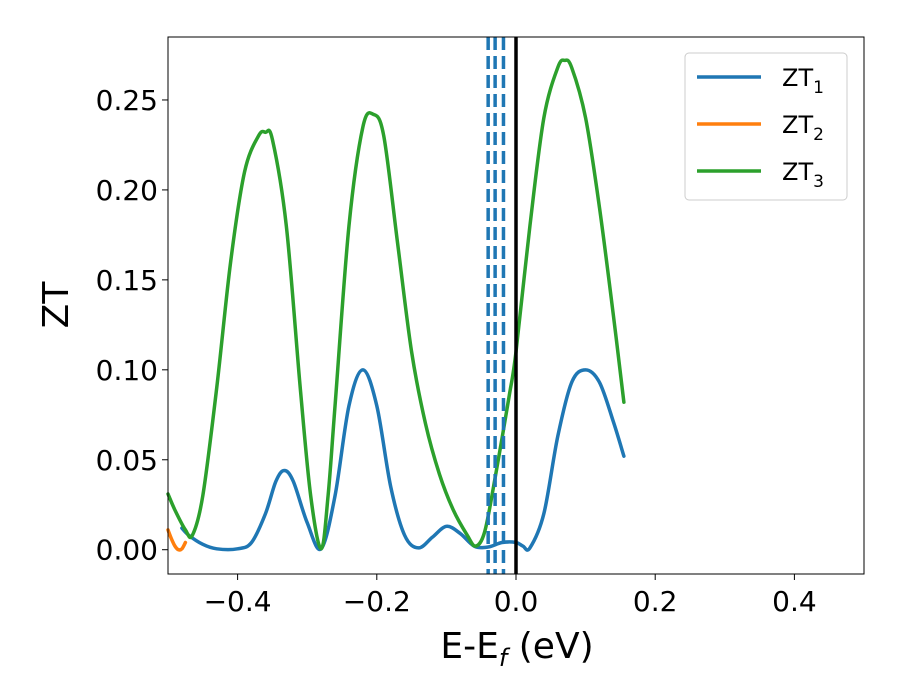 The width and height of the screenshot is (900, 700). I want to click on x-tick-label: 0.4, so click(794, 601).